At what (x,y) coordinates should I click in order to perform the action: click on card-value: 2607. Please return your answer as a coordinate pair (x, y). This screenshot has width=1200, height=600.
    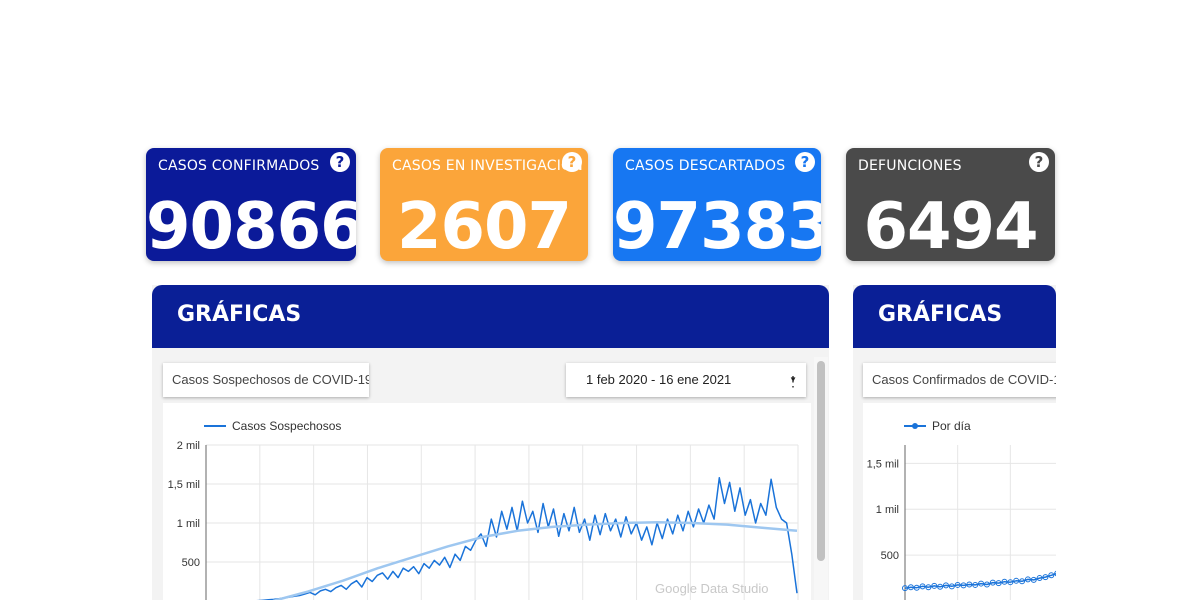
    Looking at the image, I should click on (484, 225).